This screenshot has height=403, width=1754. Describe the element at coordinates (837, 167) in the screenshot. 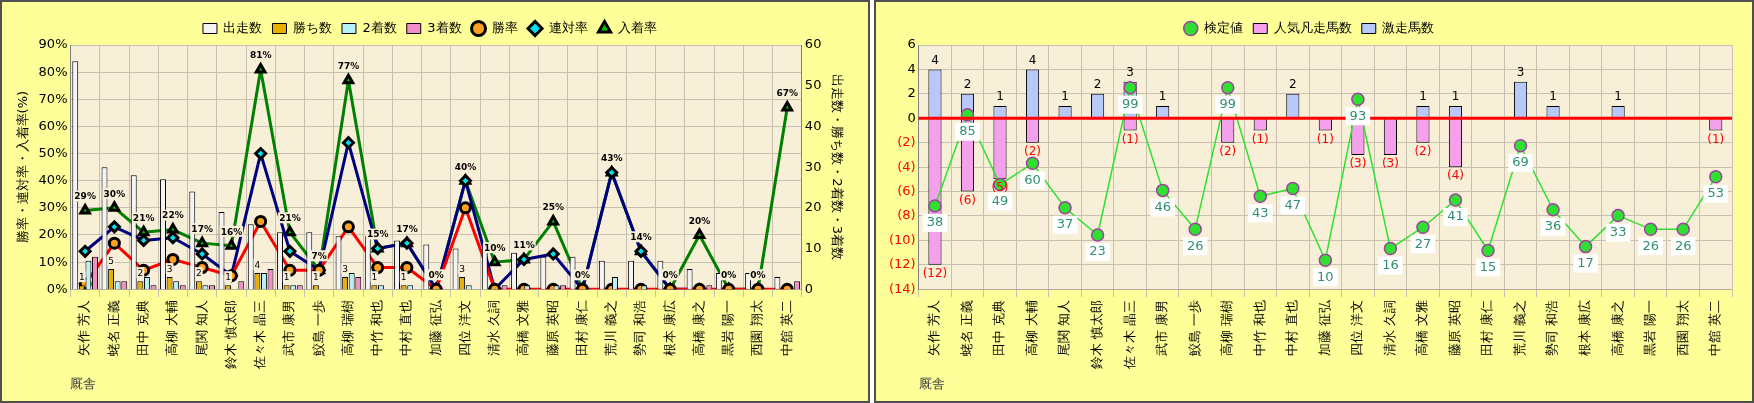

I see `y2-axis-title: 出走数・勝ち数・2着数・3着数` at that location.